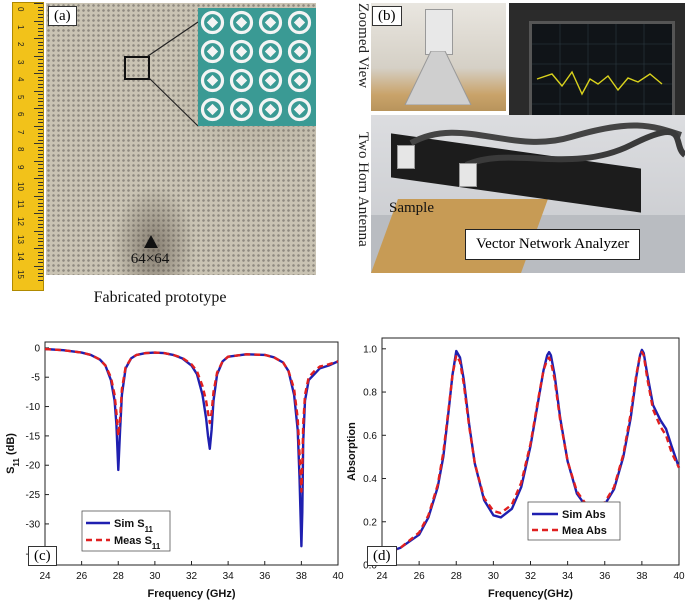 The height and width of the screenshot is (611, 685). Describe the element at coordinates (387, 16) in the screenshot. I see `panel-b-label: (b)` at that location.